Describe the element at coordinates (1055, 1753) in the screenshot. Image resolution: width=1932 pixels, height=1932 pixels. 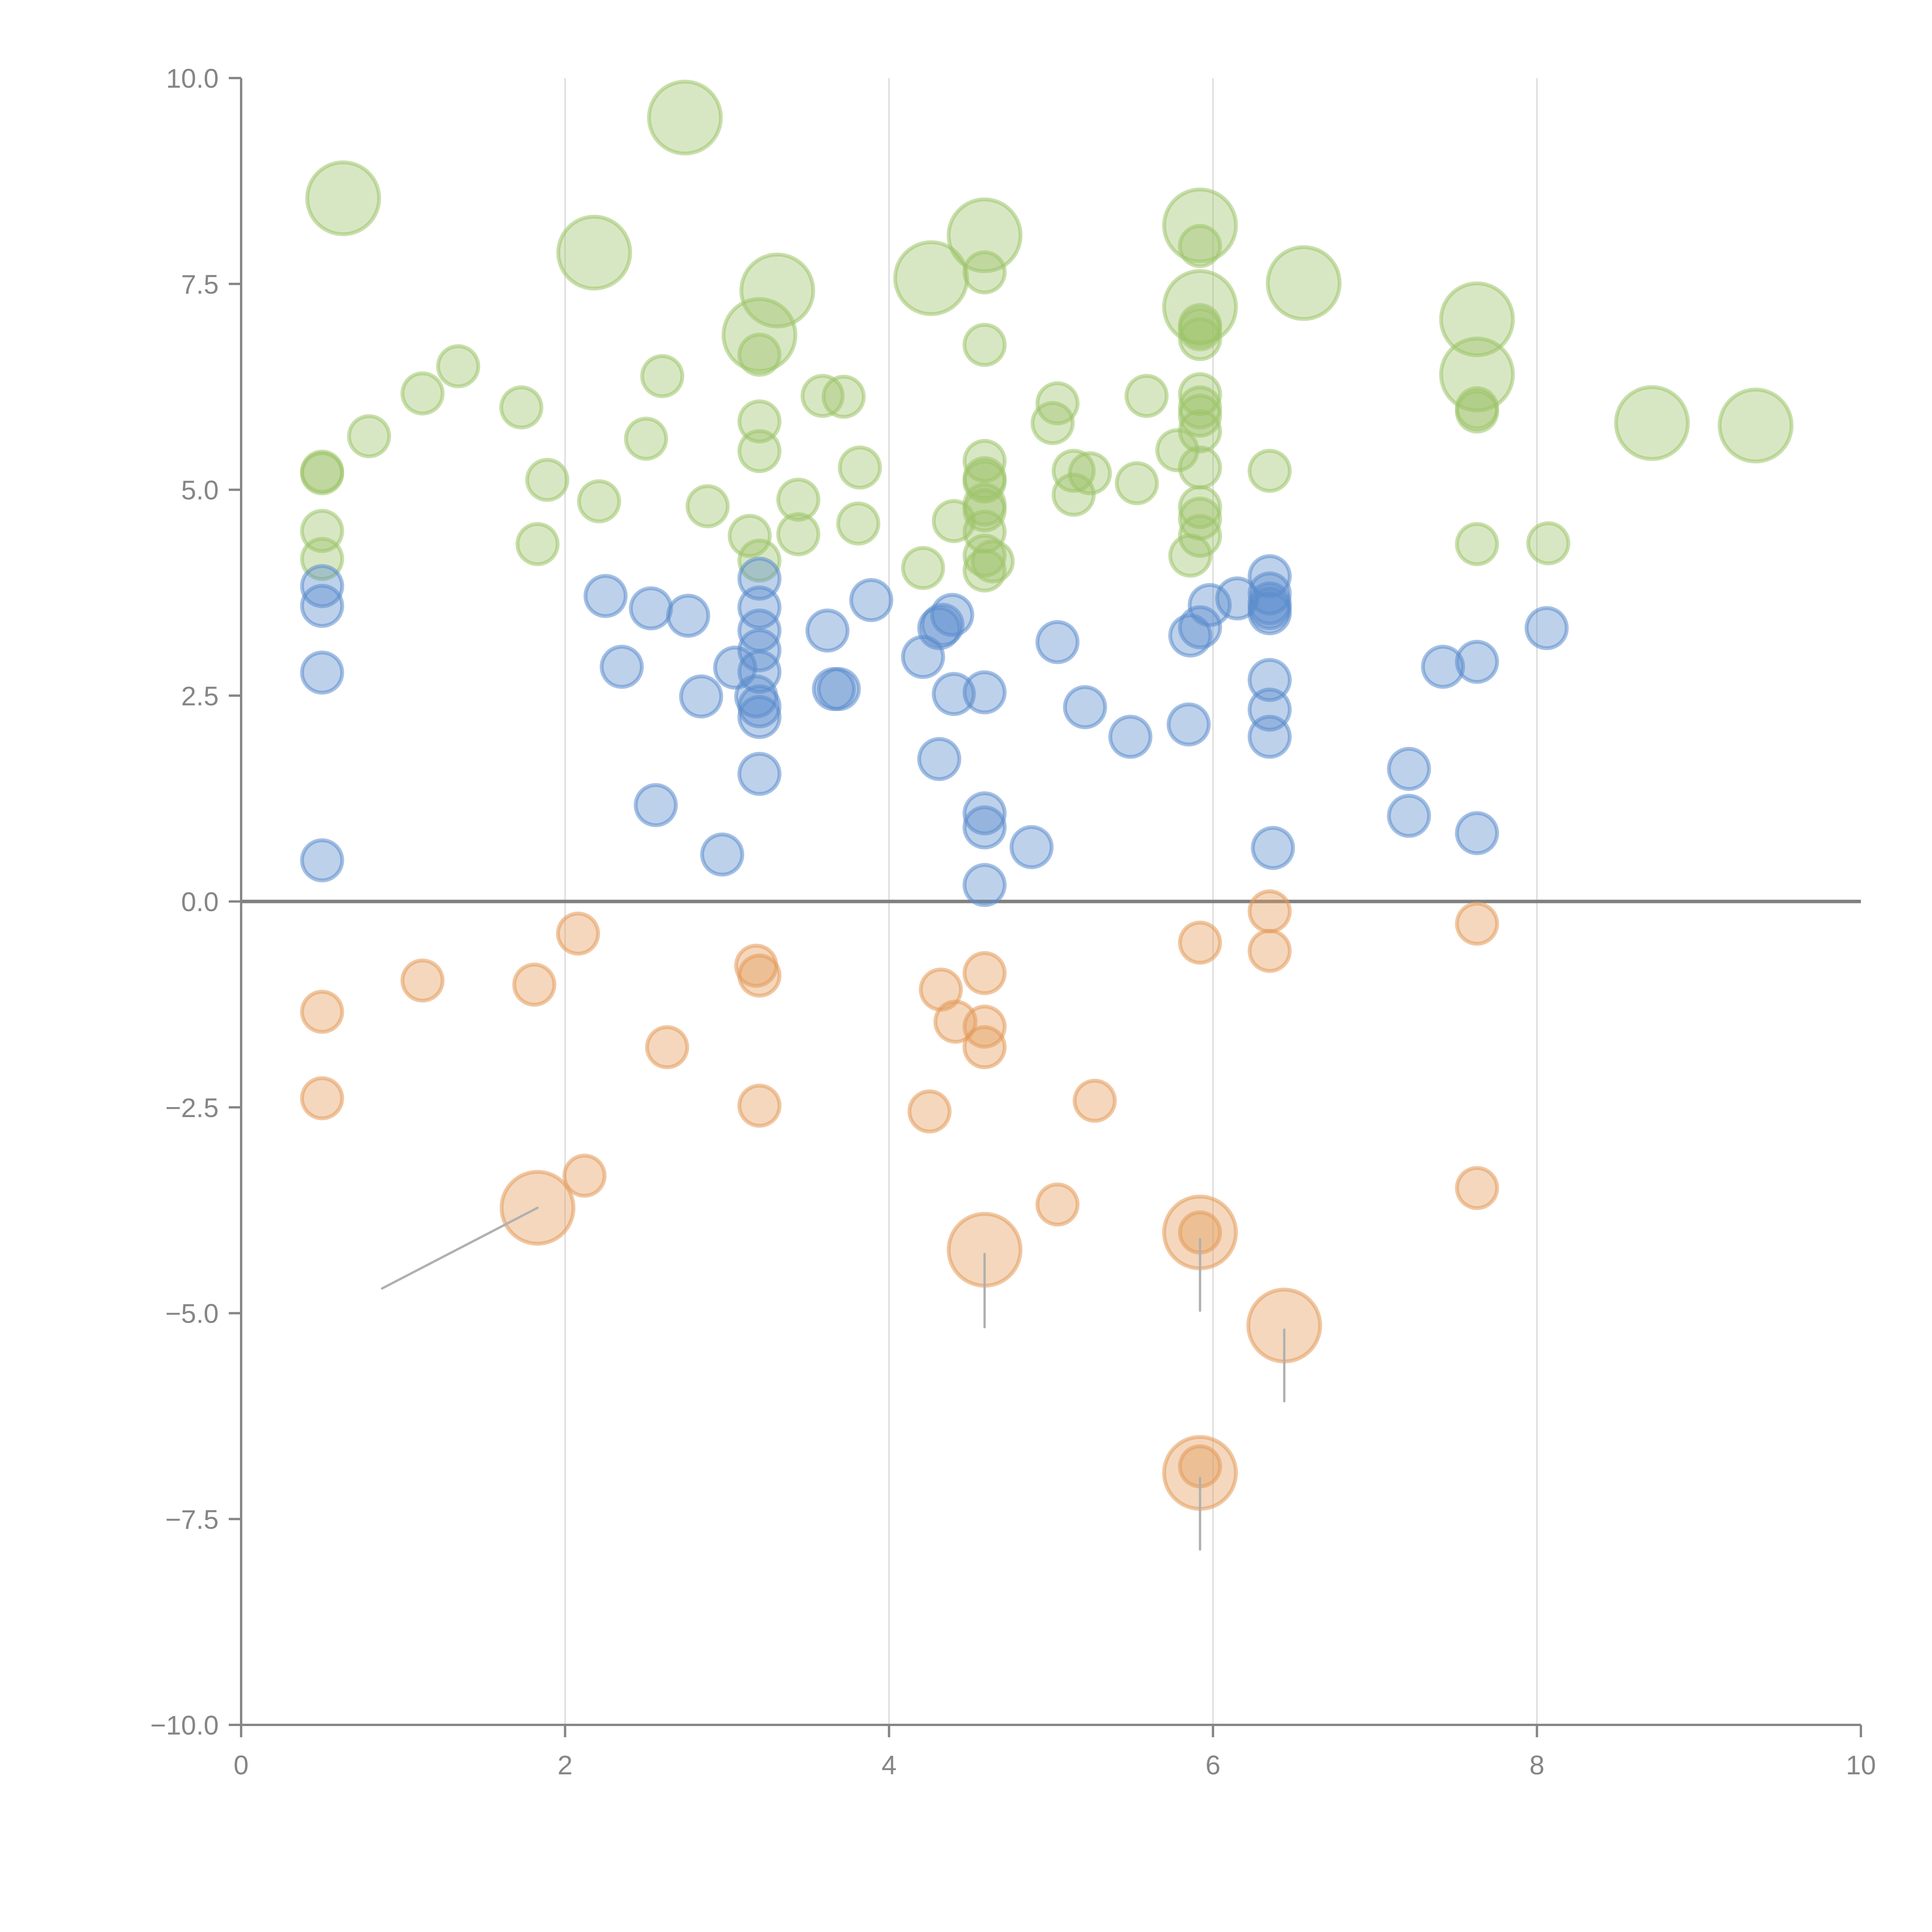
I see `x-axis-ticks: 0 2 4 6 8 10` at that location.